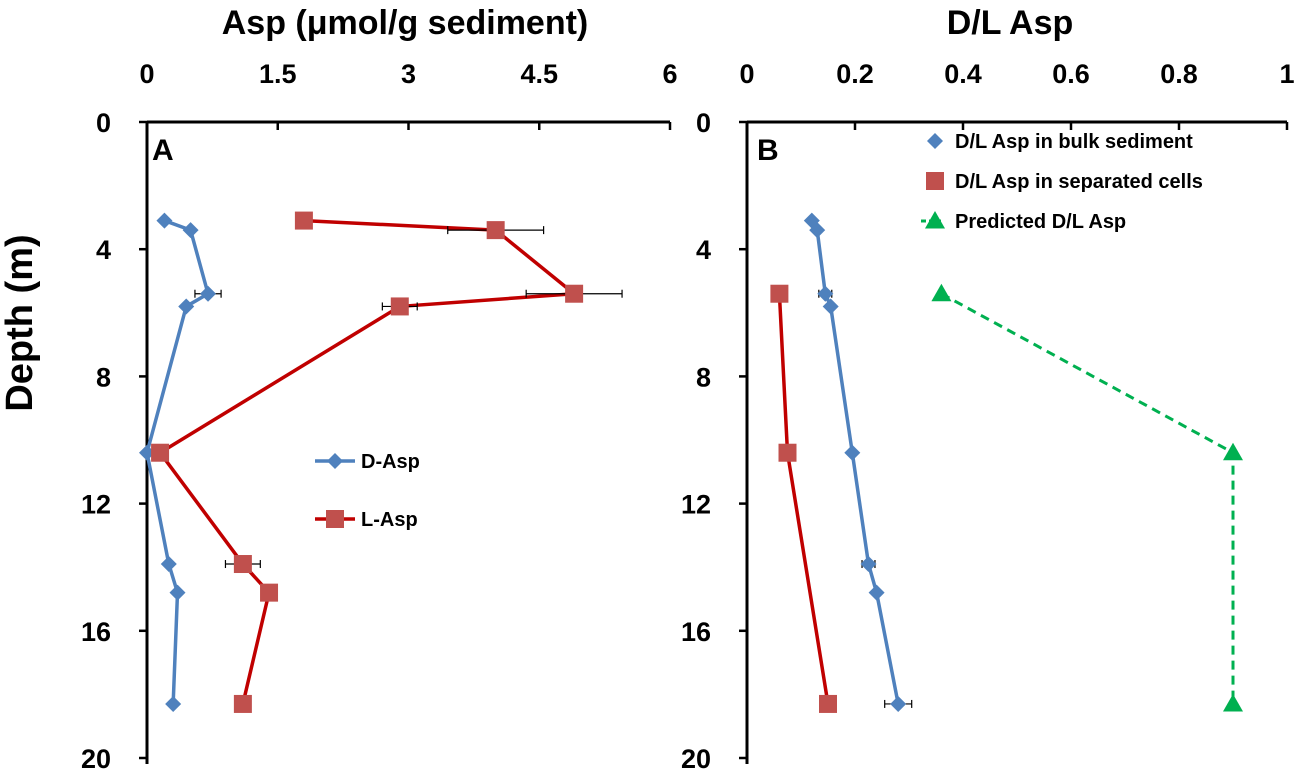 The image size is (1300, 778). I want to click on x-tick-label: 0.2, so click(855, 74).